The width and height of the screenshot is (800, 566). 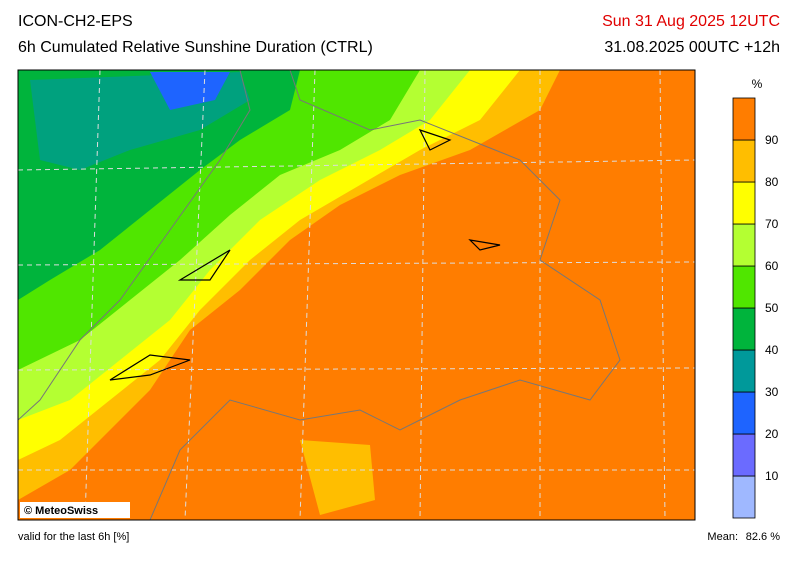 I want to click on legend-unit: %, so click(x=757, y=84).